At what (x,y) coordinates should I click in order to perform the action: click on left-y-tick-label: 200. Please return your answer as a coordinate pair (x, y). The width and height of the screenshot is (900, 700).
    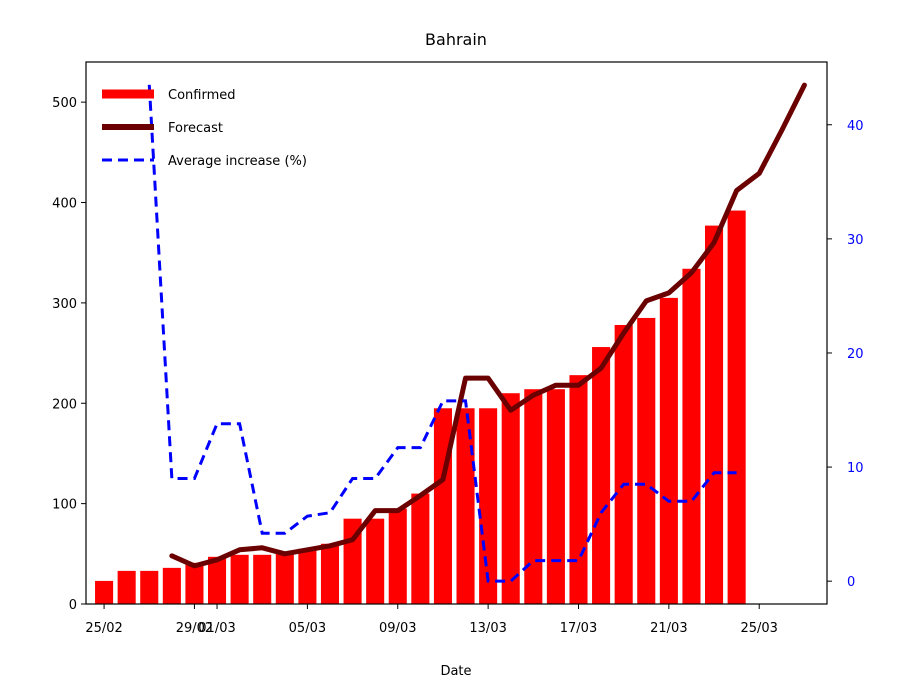
    Looking at the image, I should click on (64, 404).